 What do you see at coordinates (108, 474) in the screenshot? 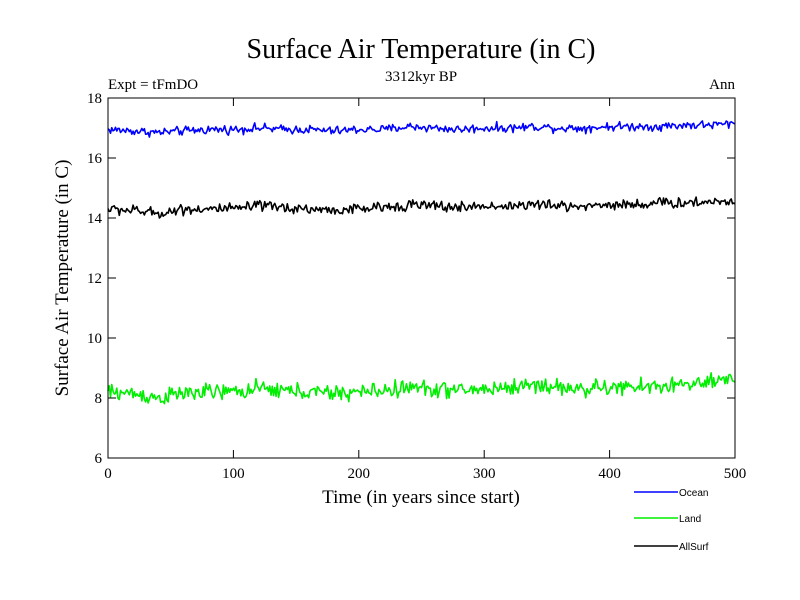
I see `x-tick-label: 0` at bounding box center [108, 474].